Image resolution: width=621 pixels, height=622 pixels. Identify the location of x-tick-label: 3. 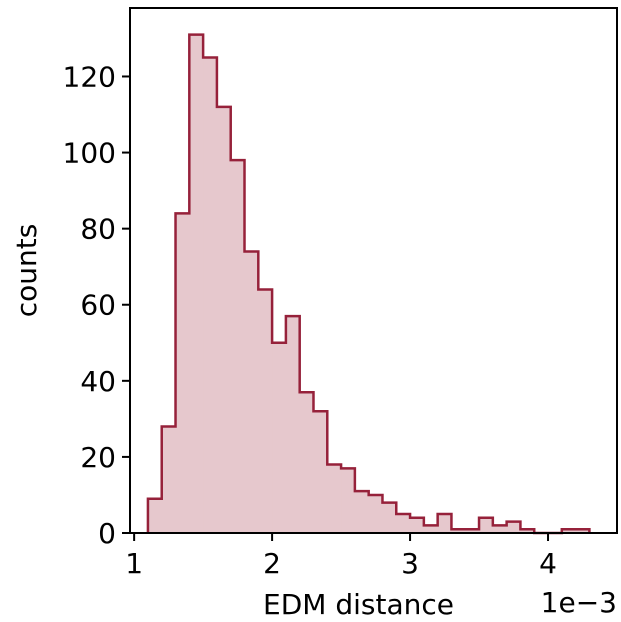
(410, 563).